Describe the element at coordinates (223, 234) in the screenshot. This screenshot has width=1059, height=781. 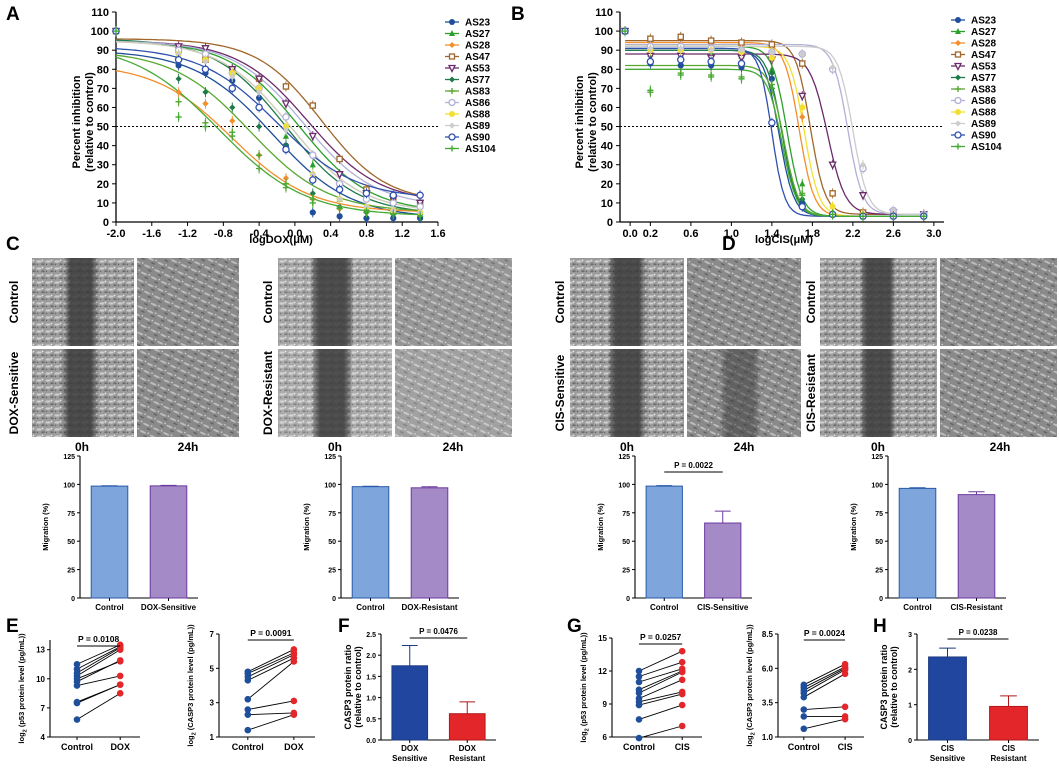
I see `x-tick-label: -0.8` at that location.